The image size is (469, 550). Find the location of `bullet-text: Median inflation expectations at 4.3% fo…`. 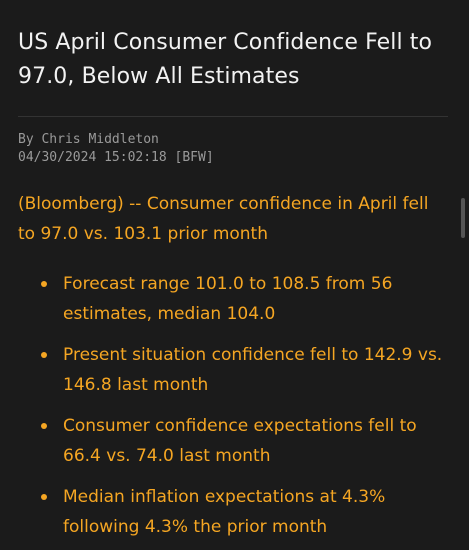

bullet-text: Median inflation expectations at 4.3% fo… is located at coordinates (224, 512).